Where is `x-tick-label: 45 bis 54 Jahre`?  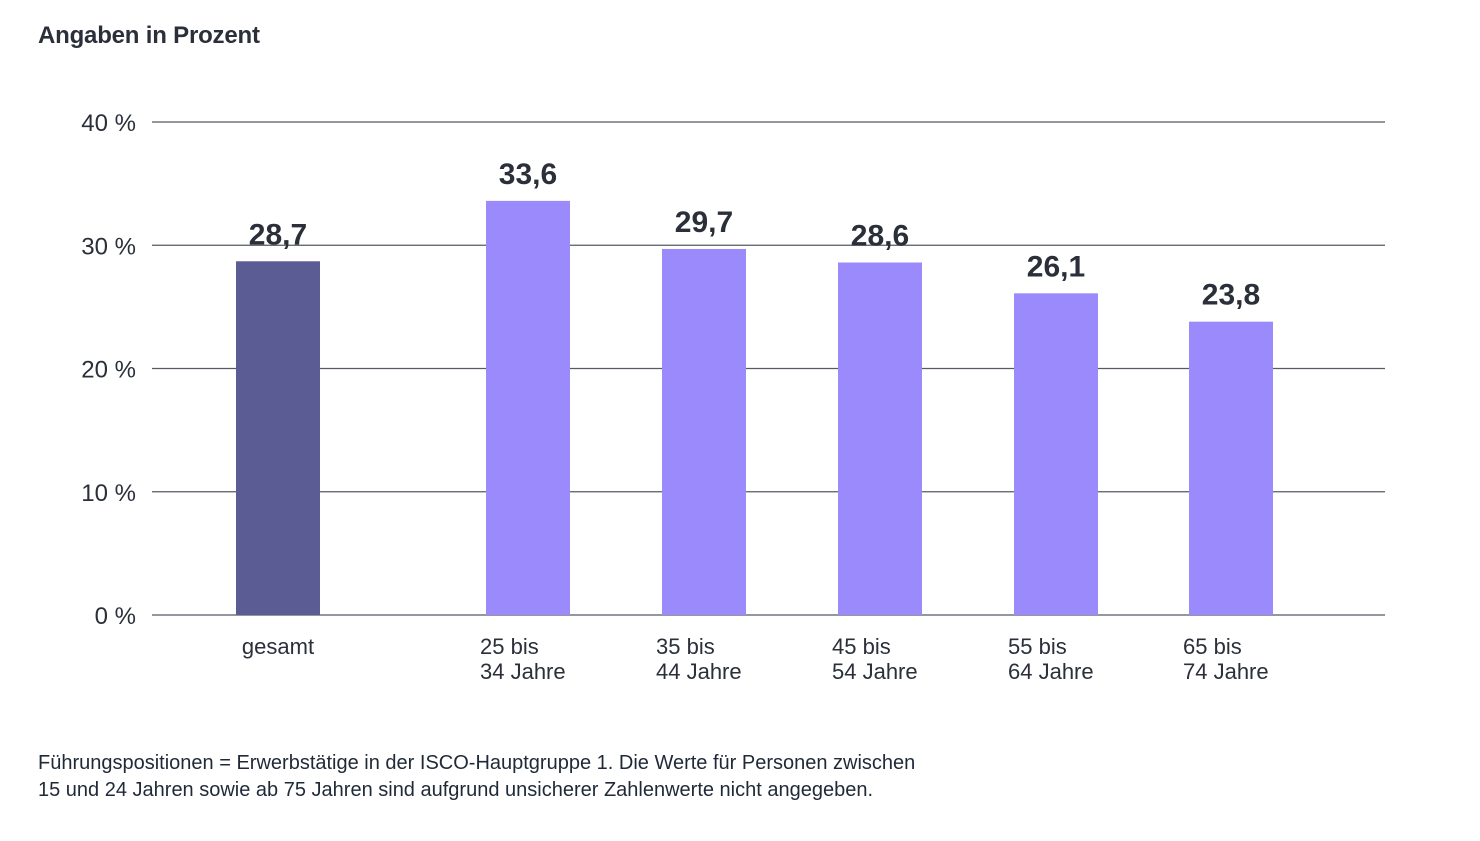
x-tick-label: 45 bis 54 Jahre is located at coordinates (875, 659).